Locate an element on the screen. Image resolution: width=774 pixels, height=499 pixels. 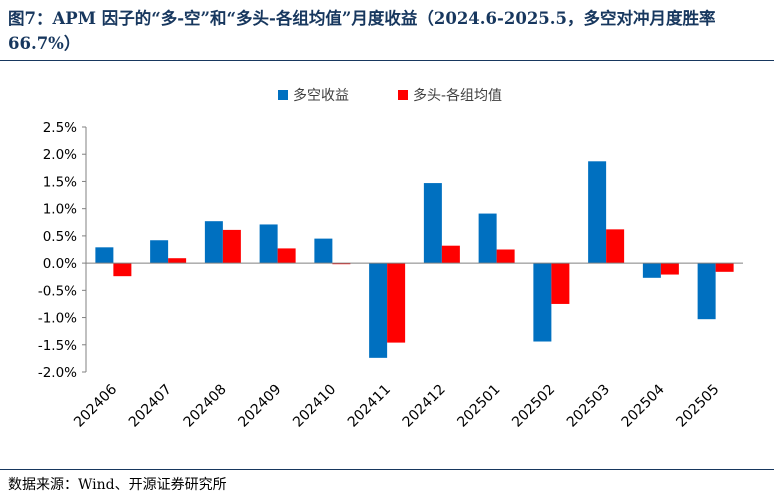
x-tick-label: 202410 is located at coordinates (314, 406).